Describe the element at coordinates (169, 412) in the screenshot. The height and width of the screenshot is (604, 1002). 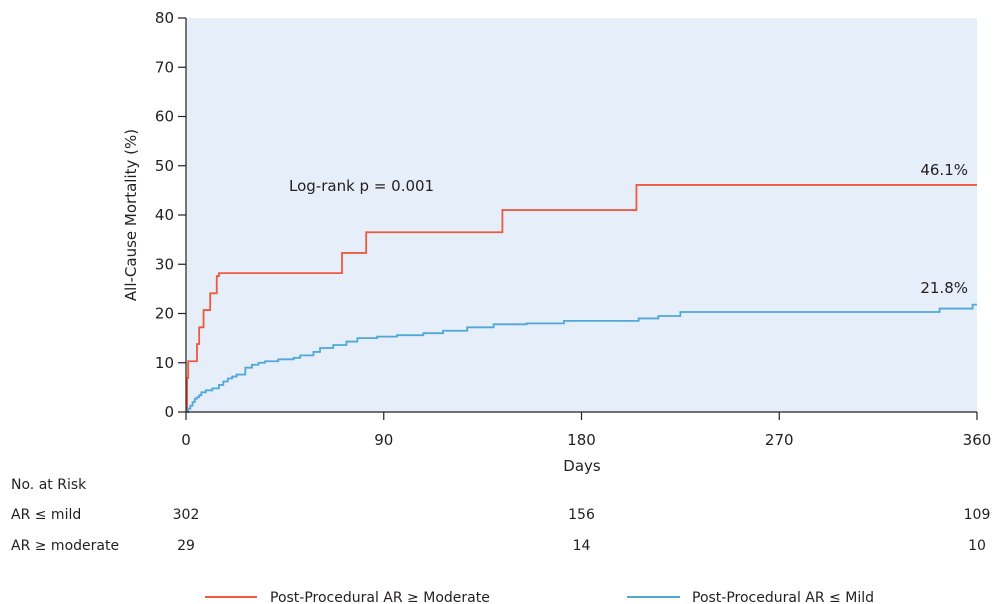
I see `y-tick-label: 0` at that location.